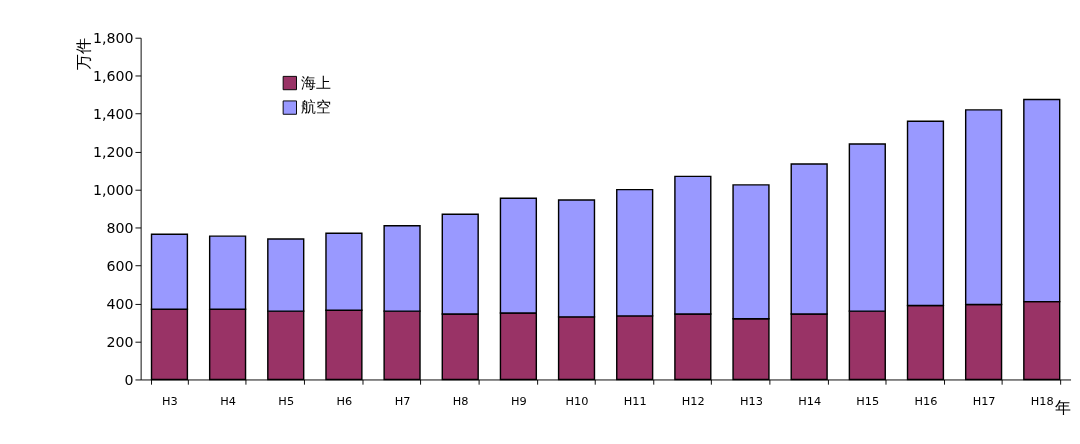 The width and height of the screenshot is (1080, 444). I want to click on x-tick-label: H7, so click(402, 400).